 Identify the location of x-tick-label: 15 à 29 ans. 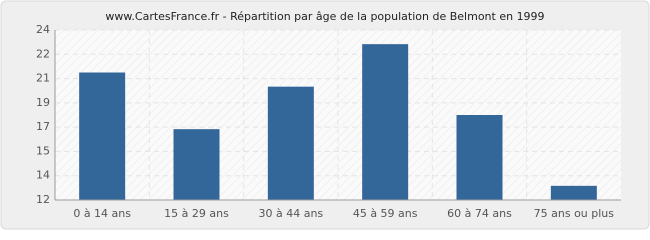
(196, 213).